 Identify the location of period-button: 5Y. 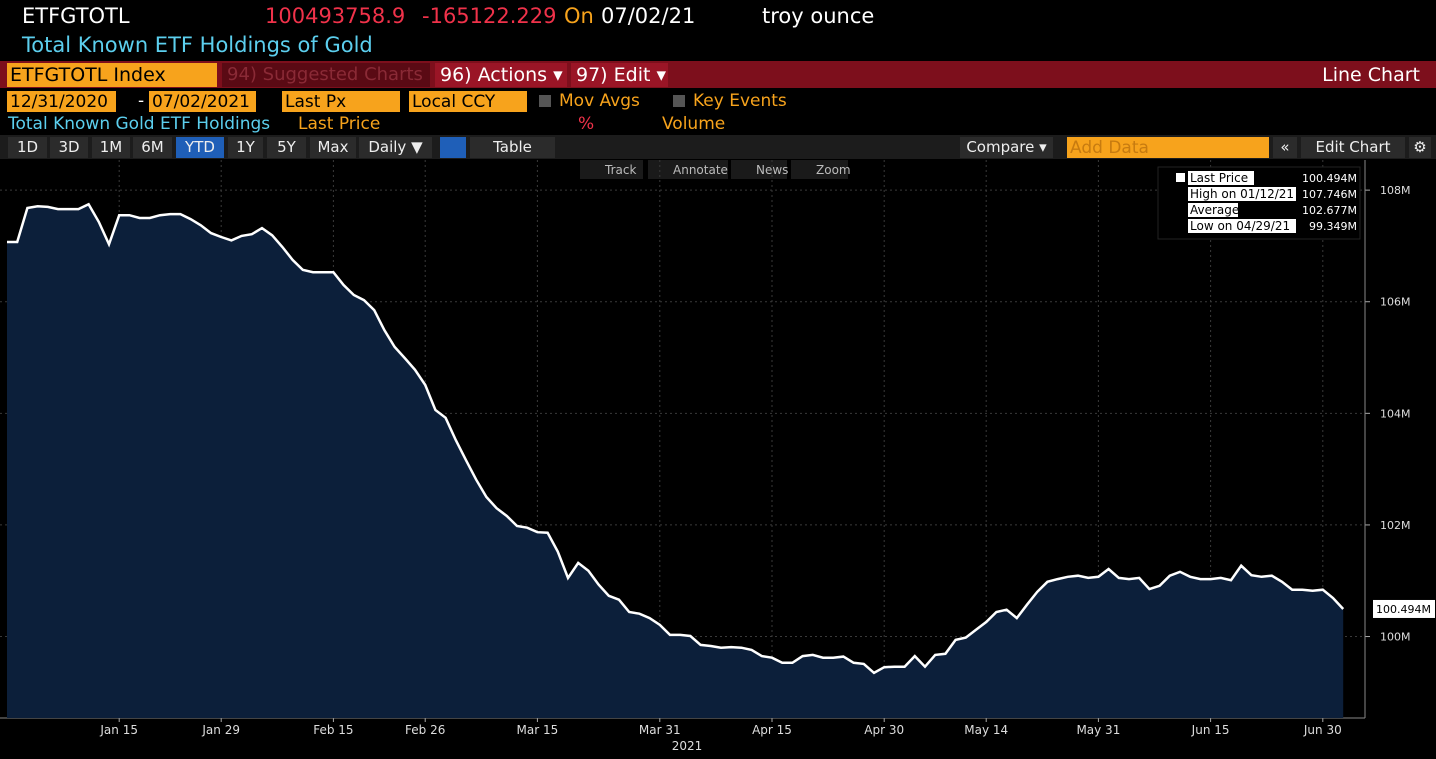
(286, 147).